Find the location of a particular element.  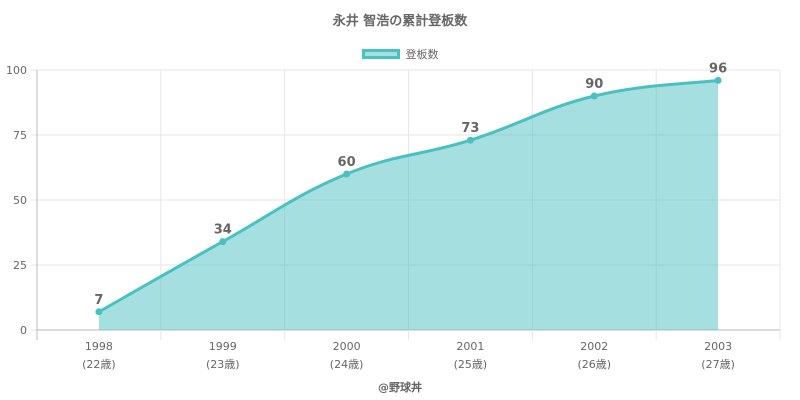

legend: 登板数 is located at coordinates (400, 54).